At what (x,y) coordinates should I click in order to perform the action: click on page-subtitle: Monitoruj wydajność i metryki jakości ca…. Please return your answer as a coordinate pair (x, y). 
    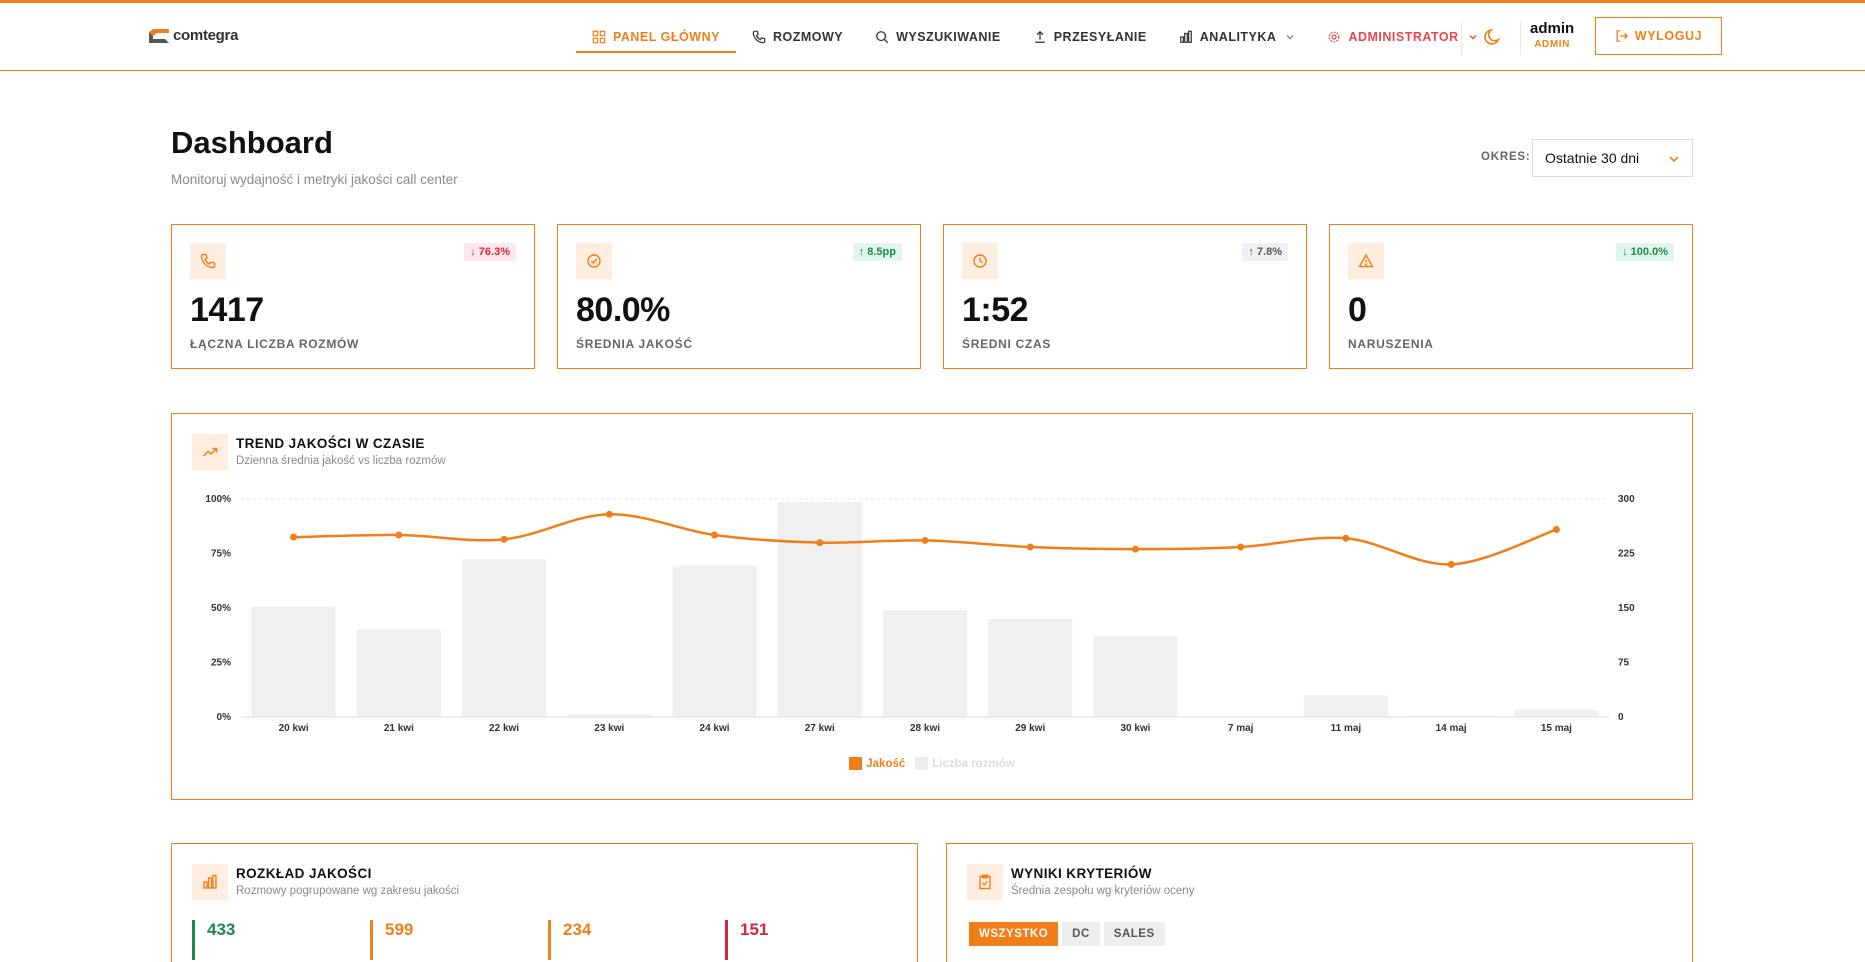
    Looking at the image, I should click on (314, 179).